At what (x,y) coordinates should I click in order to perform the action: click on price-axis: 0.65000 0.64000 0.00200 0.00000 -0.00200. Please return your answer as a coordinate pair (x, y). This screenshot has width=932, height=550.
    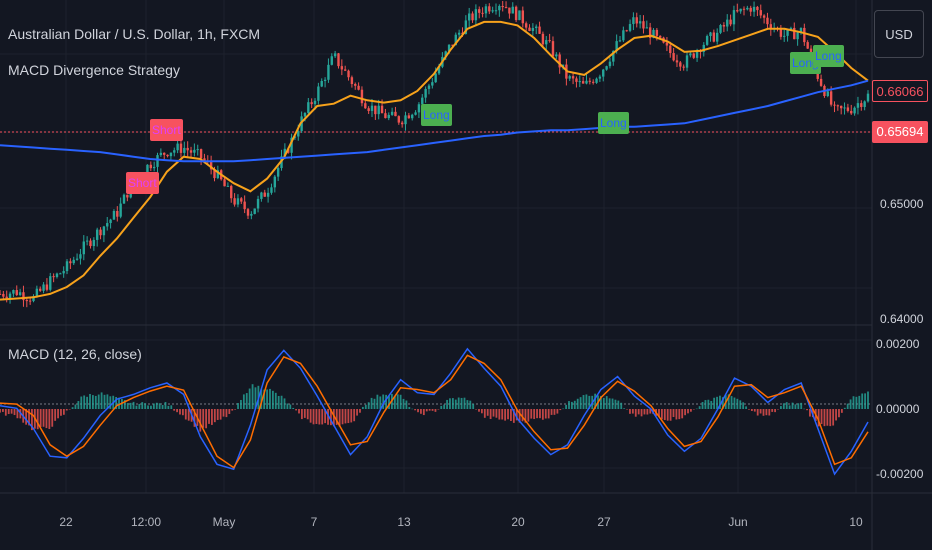
    Looking at the image, I should click on (900, 339).